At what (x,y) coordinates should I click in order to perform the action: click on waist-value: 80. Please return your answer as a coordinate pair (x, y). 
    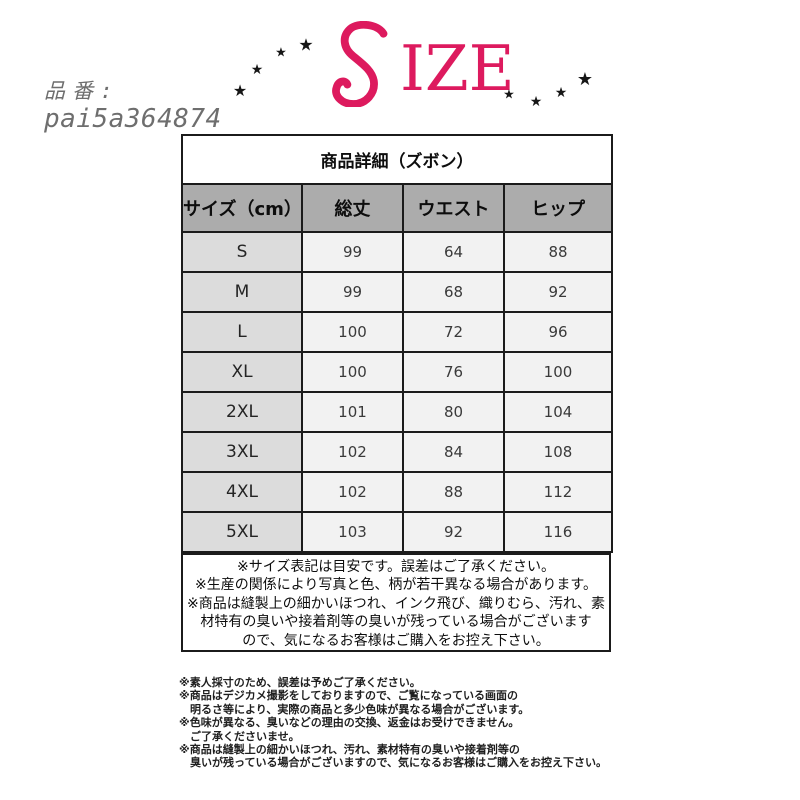
    Looking at the image, I should click on (453, 412).